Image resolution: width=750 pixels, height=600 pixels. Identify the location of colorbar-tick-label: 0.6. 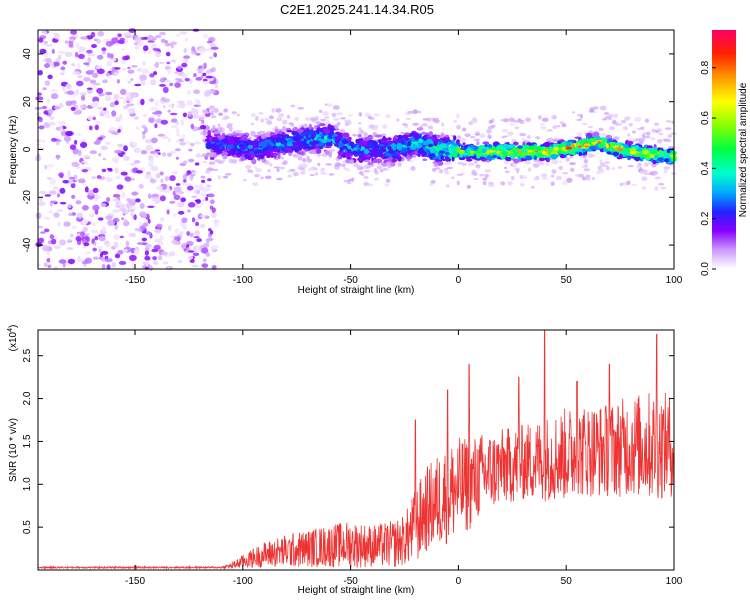
(705, 118).